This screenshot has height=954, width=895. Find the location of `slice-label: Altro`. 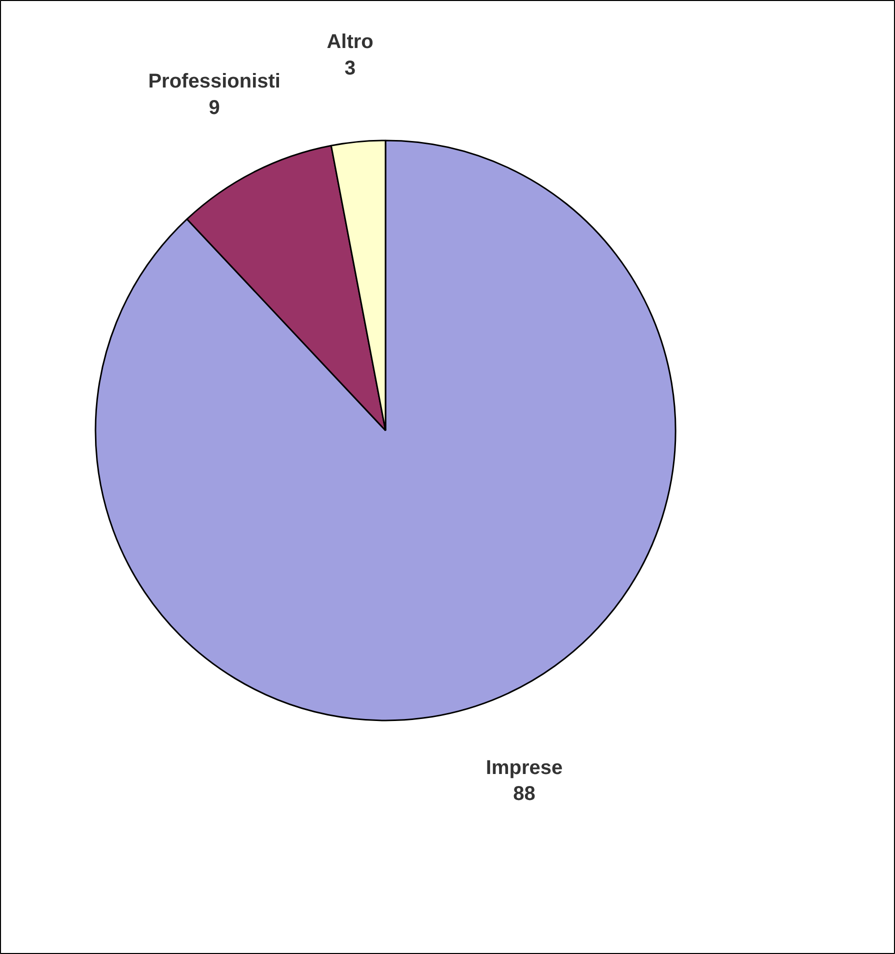

slice-label: Altro is located at coordinates (350, 41).